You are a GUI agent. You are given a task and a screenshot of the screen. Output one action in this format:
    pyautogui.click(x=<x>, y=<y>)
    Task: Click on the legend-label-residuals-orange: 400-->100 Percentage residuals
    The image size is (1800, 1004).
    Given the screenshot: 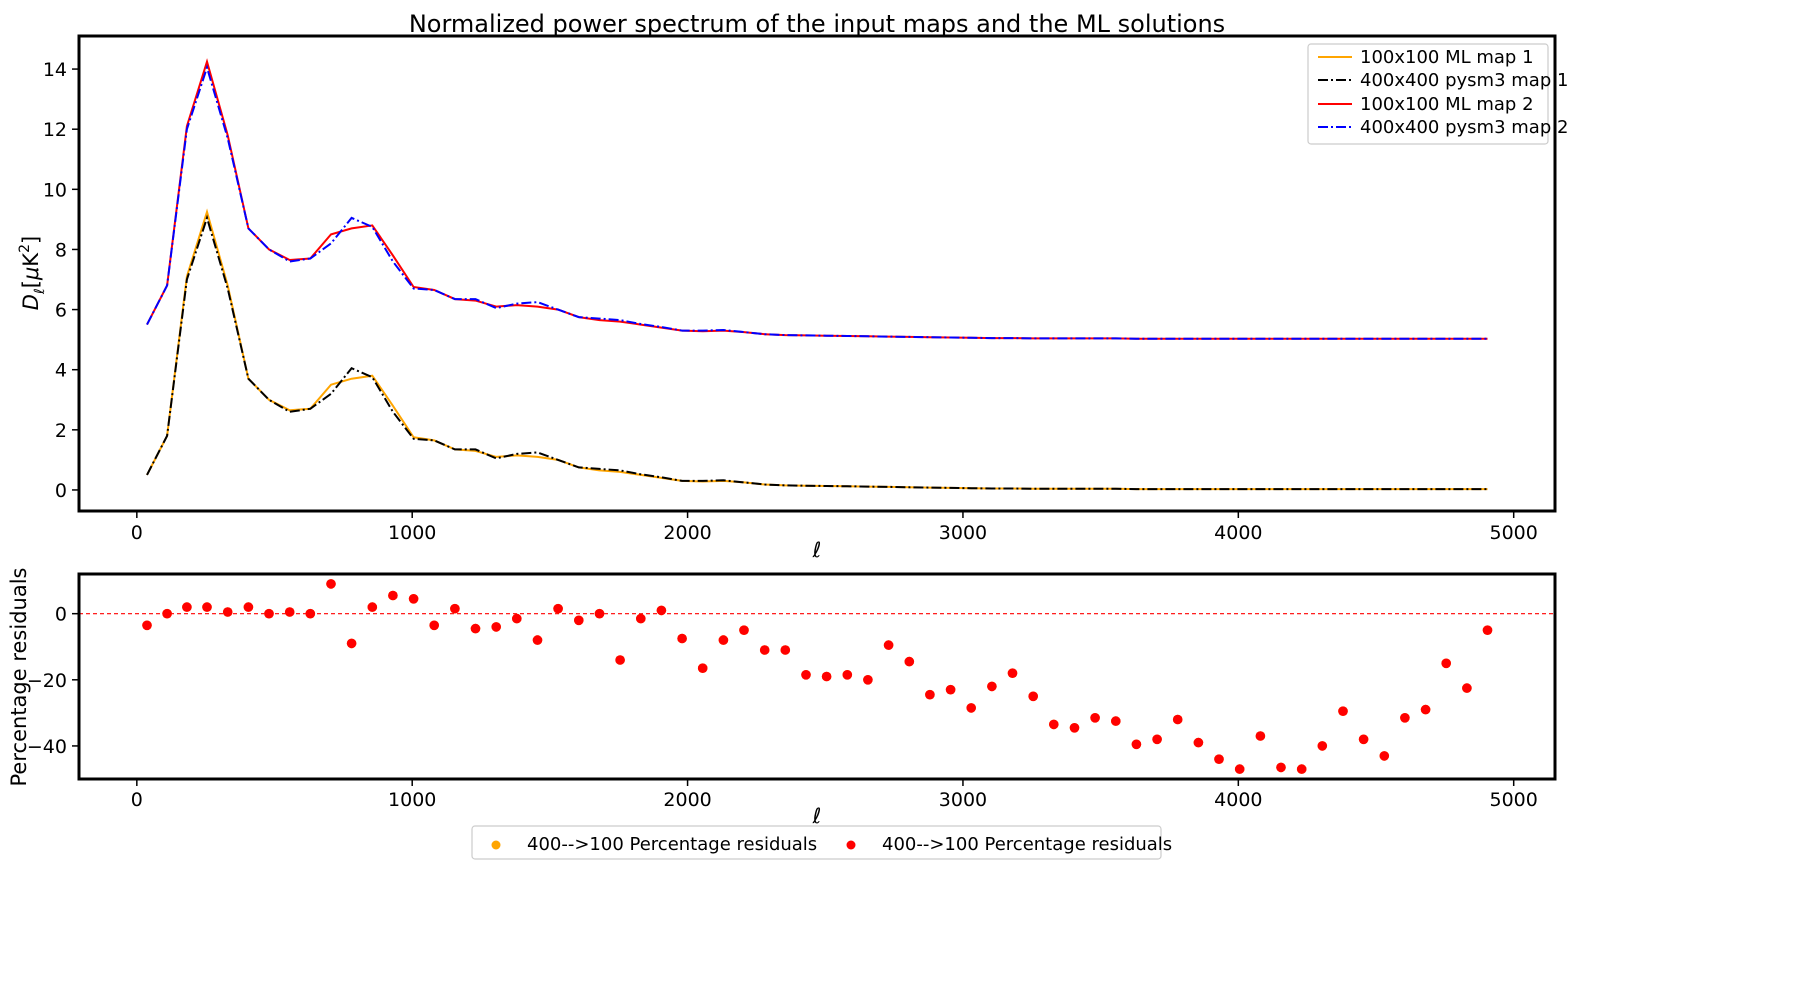 What is the action you would take?
    pyautogui.click(x=672, y=844)
    